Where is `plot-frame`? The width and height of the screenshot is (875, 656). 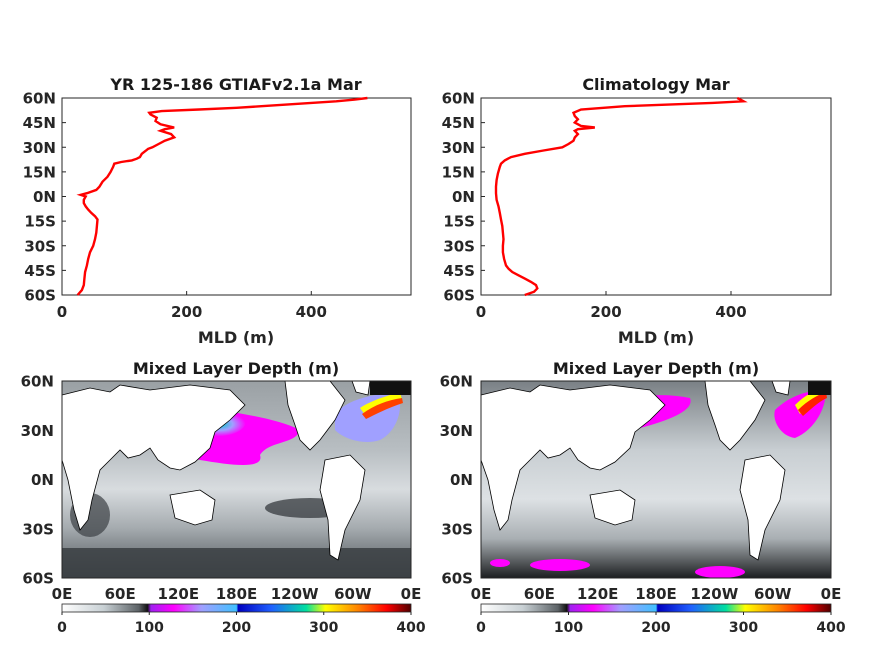
plot-frame is located at coordinates (656, 196).